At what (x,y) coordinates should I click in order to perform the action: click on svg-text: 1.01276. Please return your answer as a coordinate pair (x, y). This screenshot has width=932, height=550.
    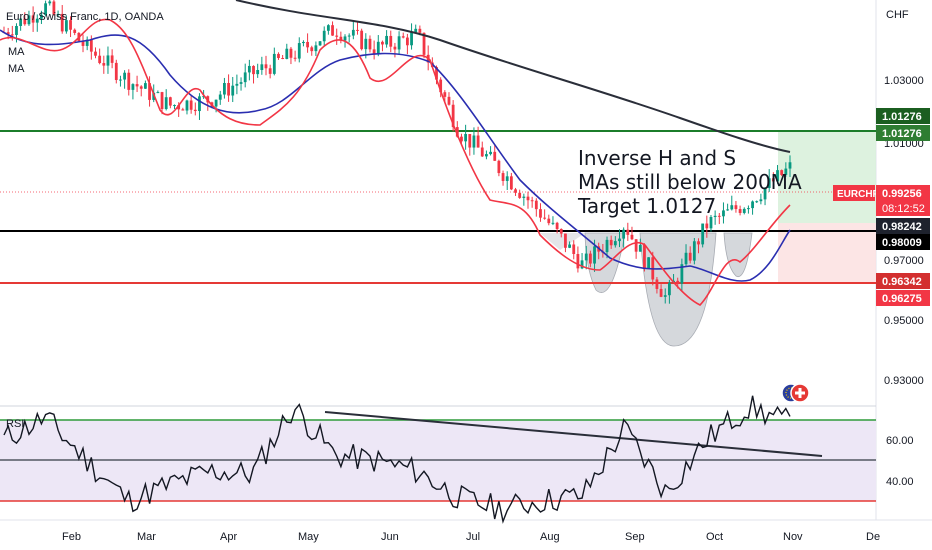
    Looking at the image, I should click on (902, 134).